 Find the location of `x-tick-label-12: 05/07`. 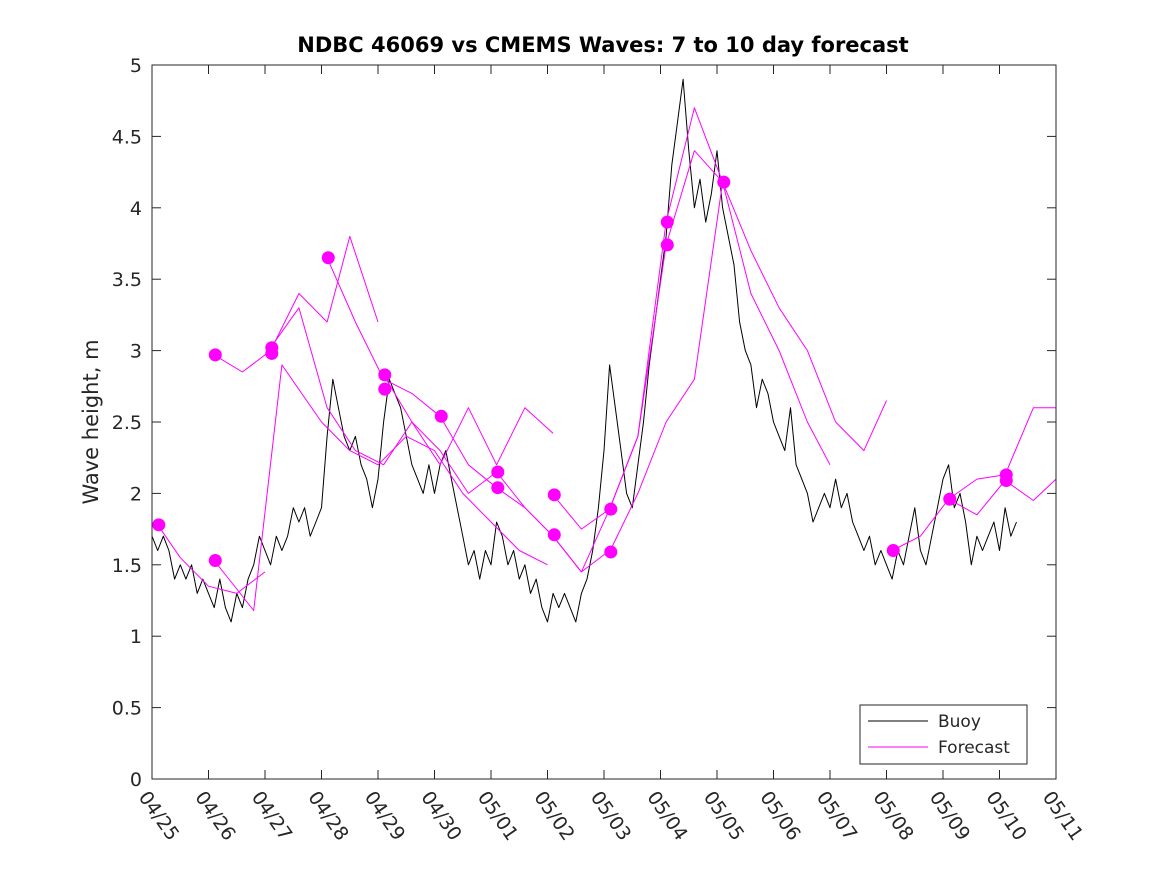

x-tick-label-12: 05/07 is located at coordinates (836, 815).